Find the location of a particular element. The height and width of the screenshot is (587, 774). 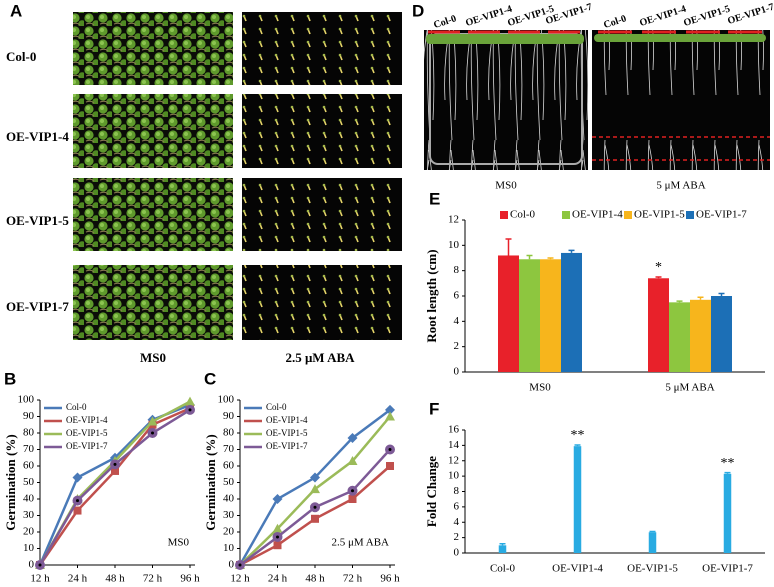

significance: * is located at coordinates (658, 267).